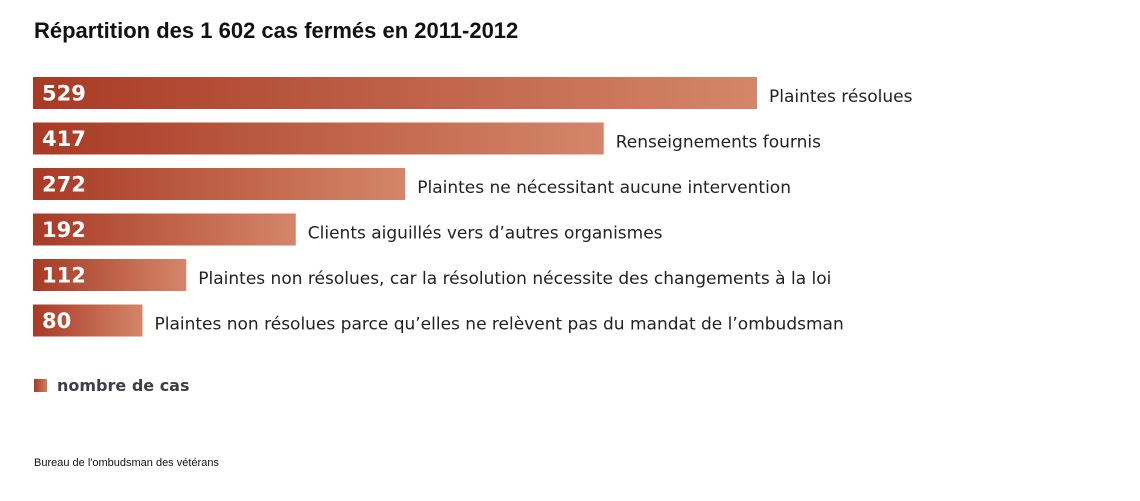  Describe the element at coordinates (64, 276) in the screenshot. I see `bar-value-label: 112` at that location.